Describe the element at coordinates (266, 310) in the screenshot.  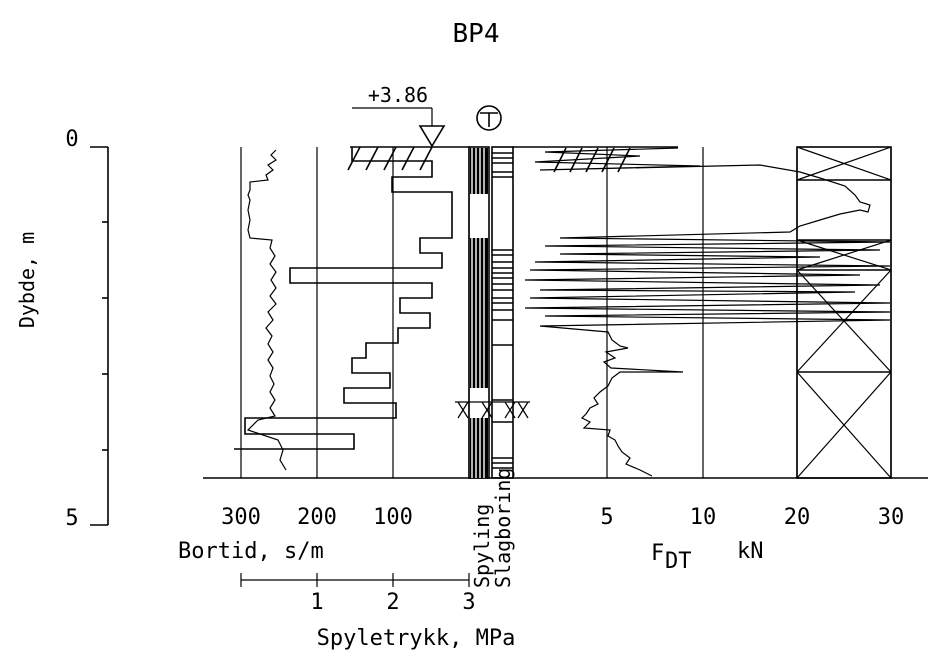
I see `spyletrykk-curve` at that location.